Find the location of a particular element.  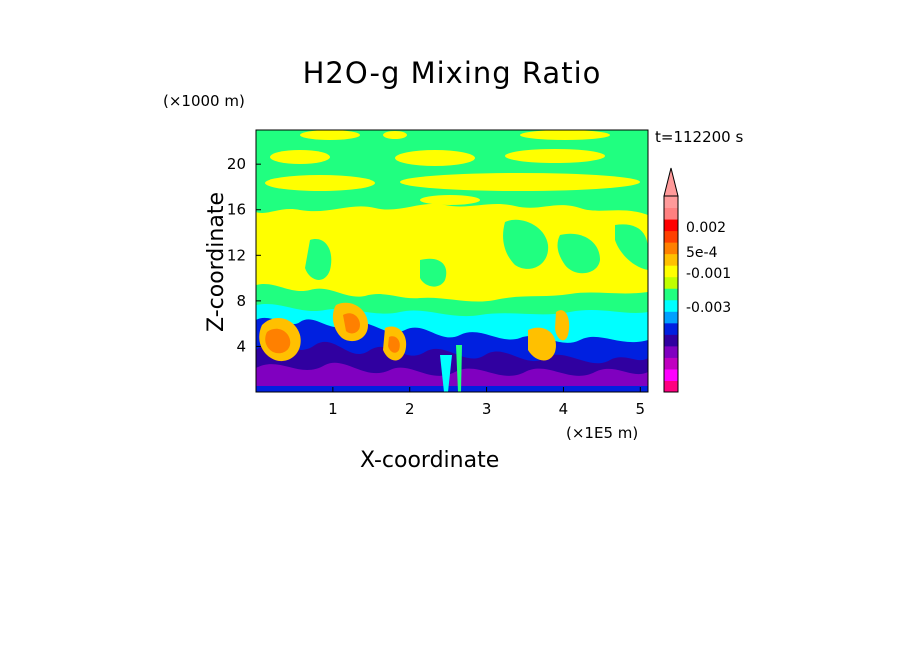

colorbar-label: 5e-4 is located at coordinates (702, 253).